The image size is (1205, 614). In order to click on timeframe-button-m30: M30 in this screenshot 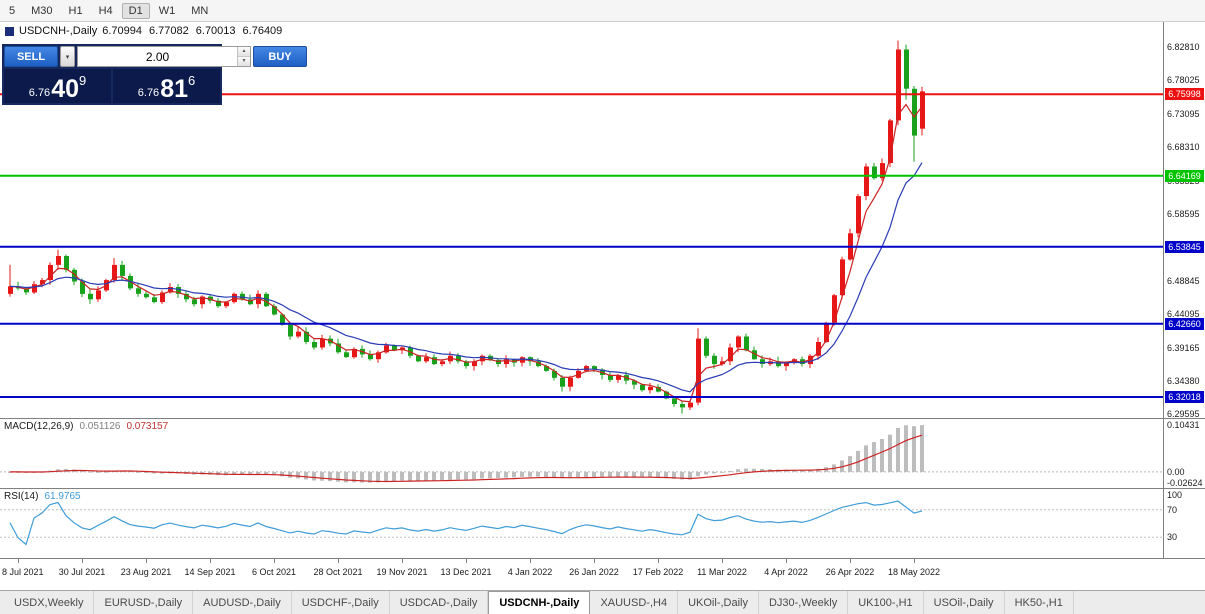, I will do `click(42, 10)`.